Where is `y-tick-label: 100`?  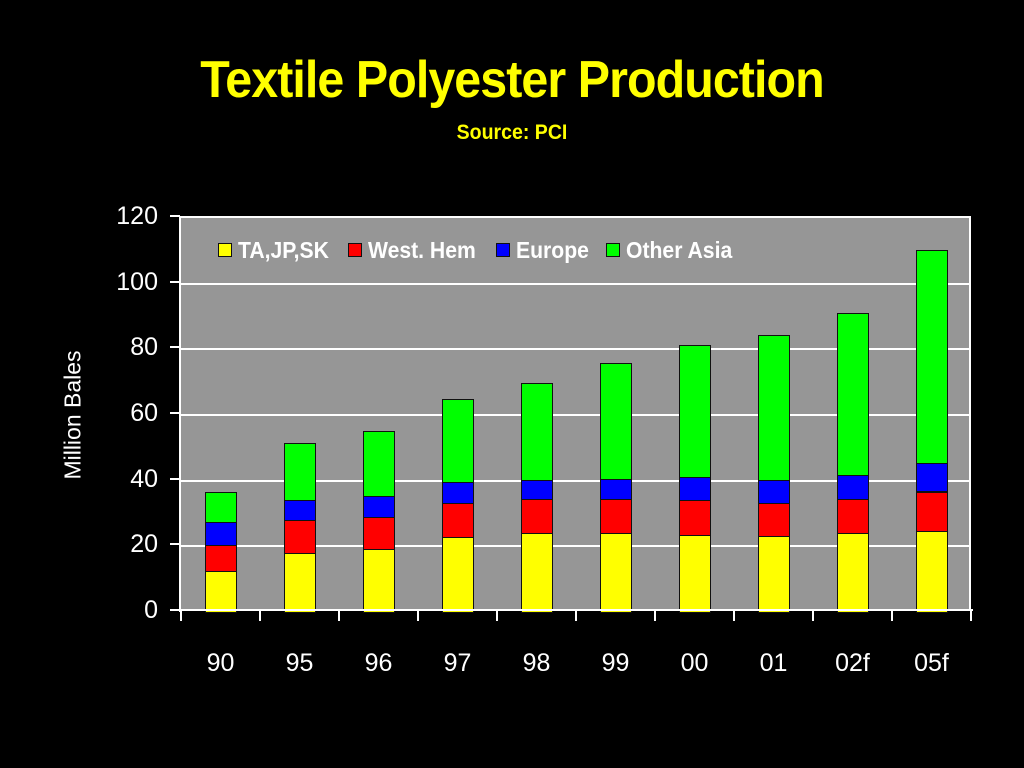
y-tick-label: 100 is located at coordinates (137, 281).